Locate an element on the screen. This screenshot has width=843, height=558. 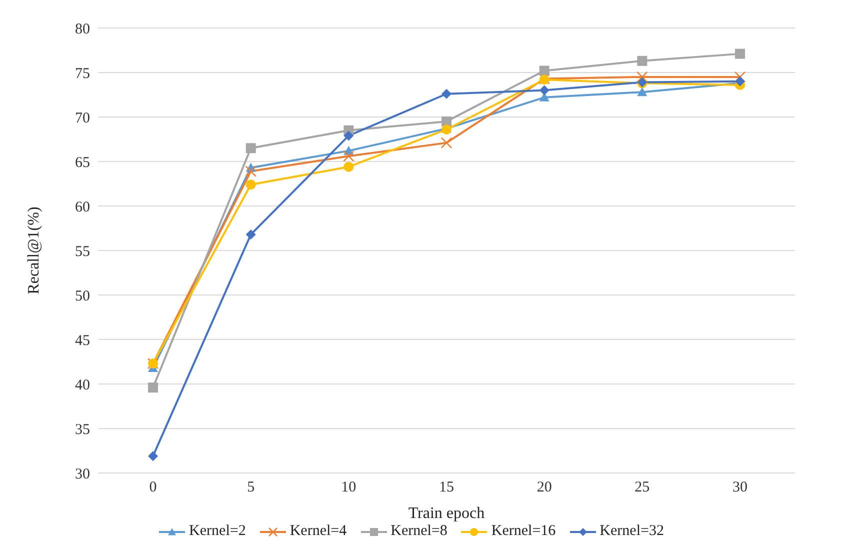
y-tick-label: 40 is located at coordinates (82, 385).